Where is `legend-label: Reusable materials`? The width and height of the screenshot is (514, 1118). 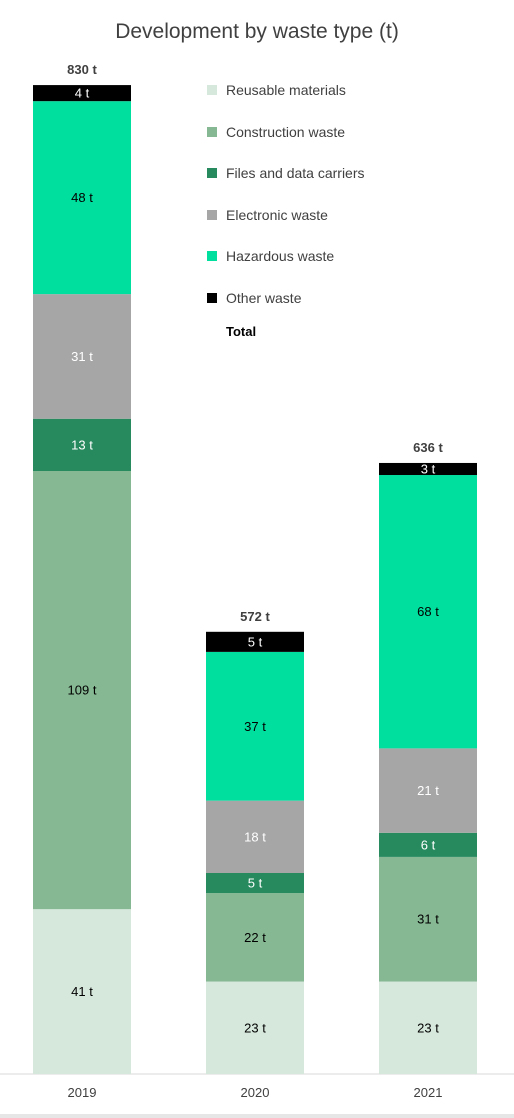 legend-label: Reusable materials is located at coordinates (286, 90).